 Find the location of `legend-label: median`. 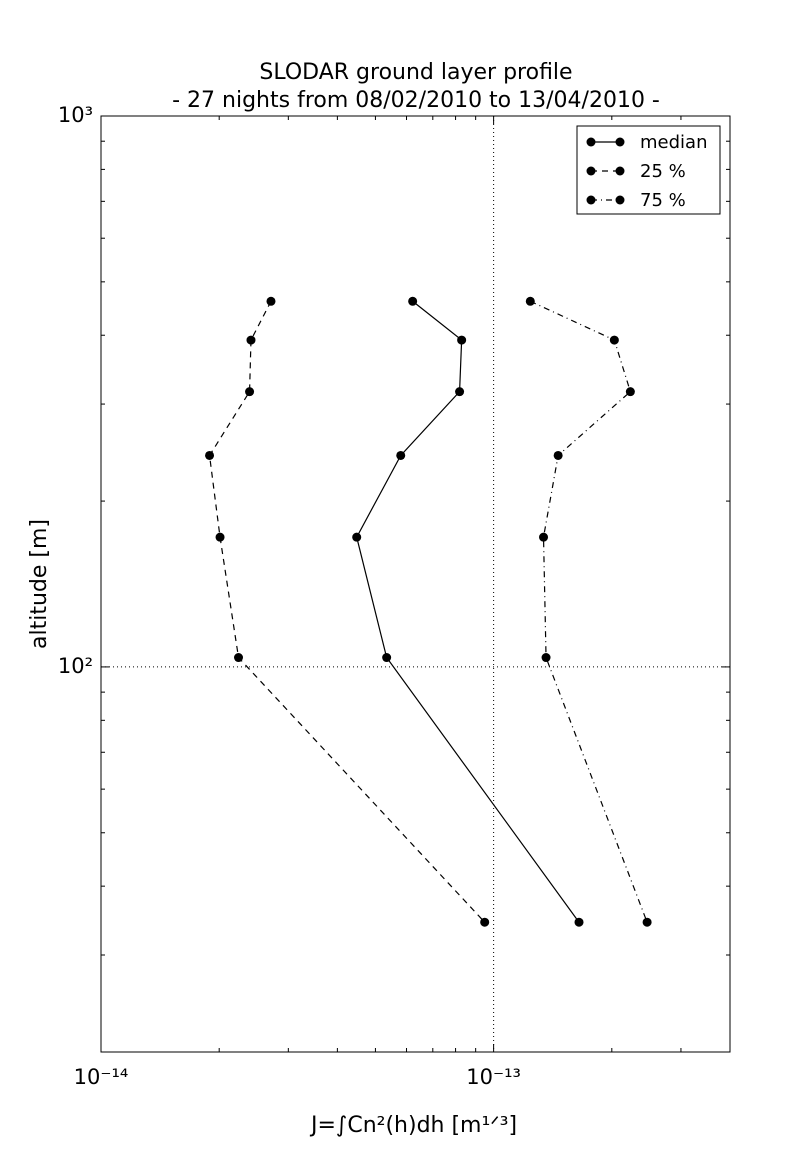

legend-label: median is located at coordinates (673, 142).